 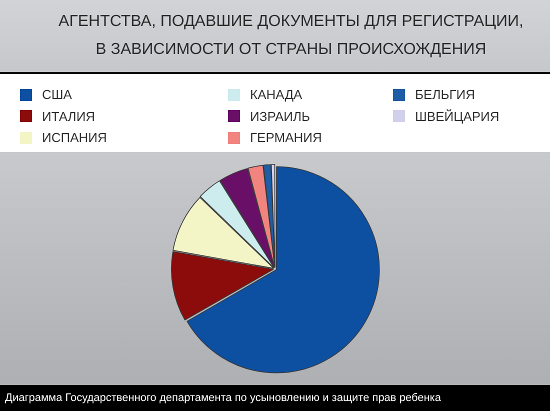 I want to click on legend-label: ИЗРАИЛЬ, so click(x=280, y=116).